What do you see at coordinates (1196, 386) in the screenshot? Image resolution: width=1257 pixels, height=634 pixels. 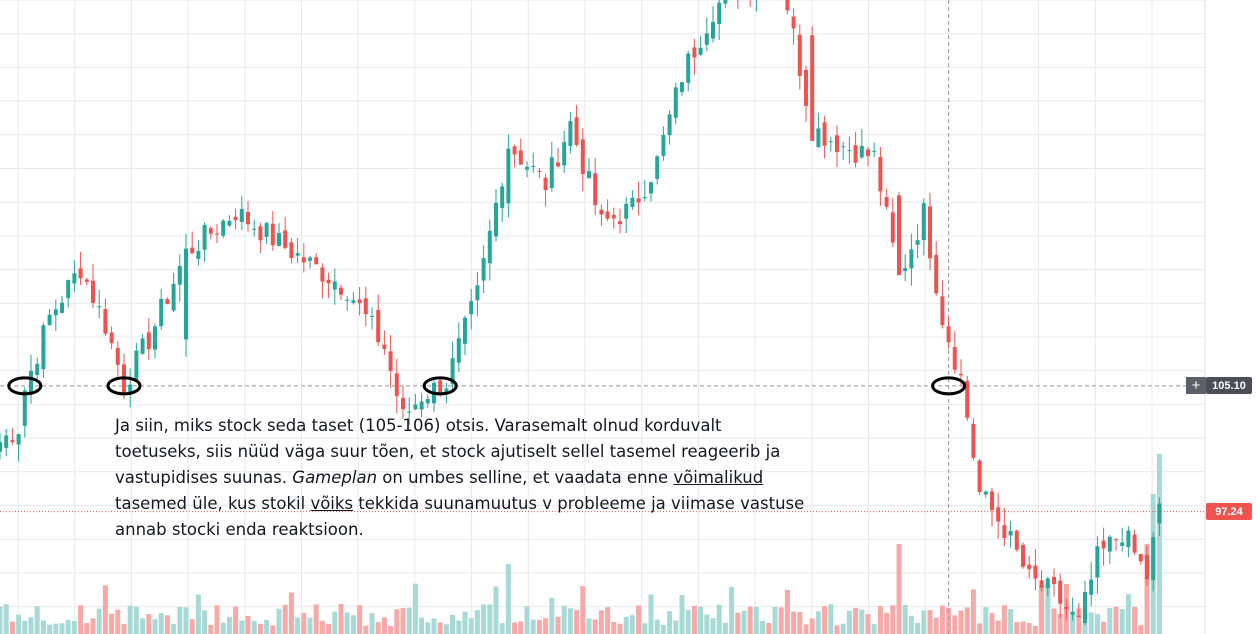 I see `crosshair-plus-icon: +` at bounding box center [1196, 386].